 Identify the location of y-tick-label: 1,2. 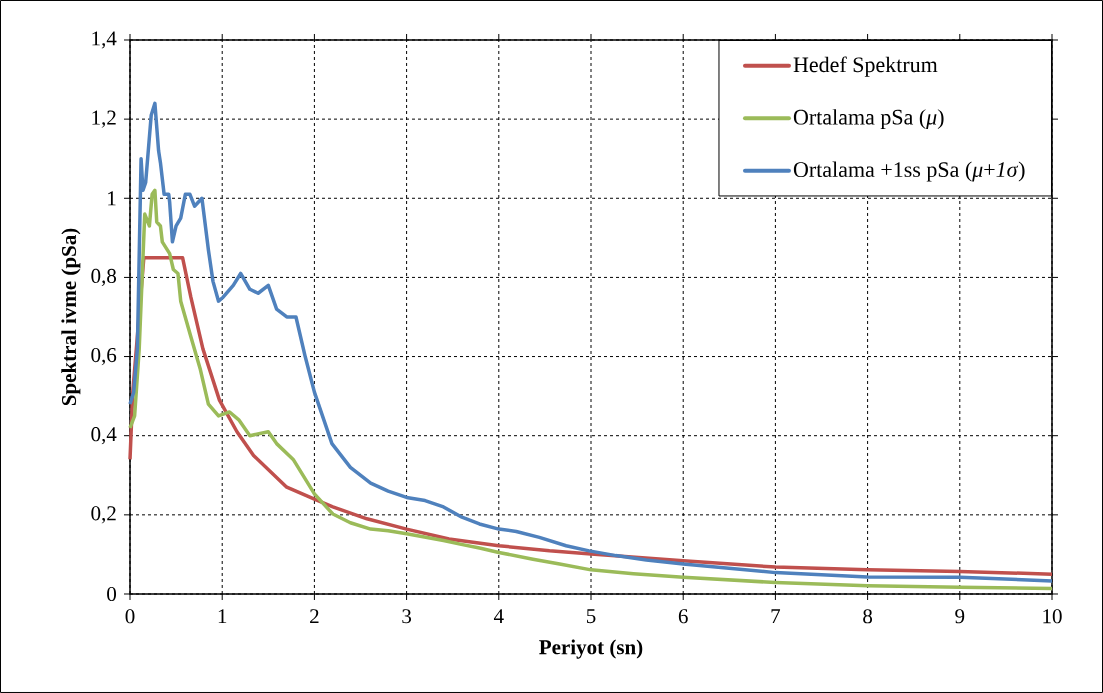
(104, 119).